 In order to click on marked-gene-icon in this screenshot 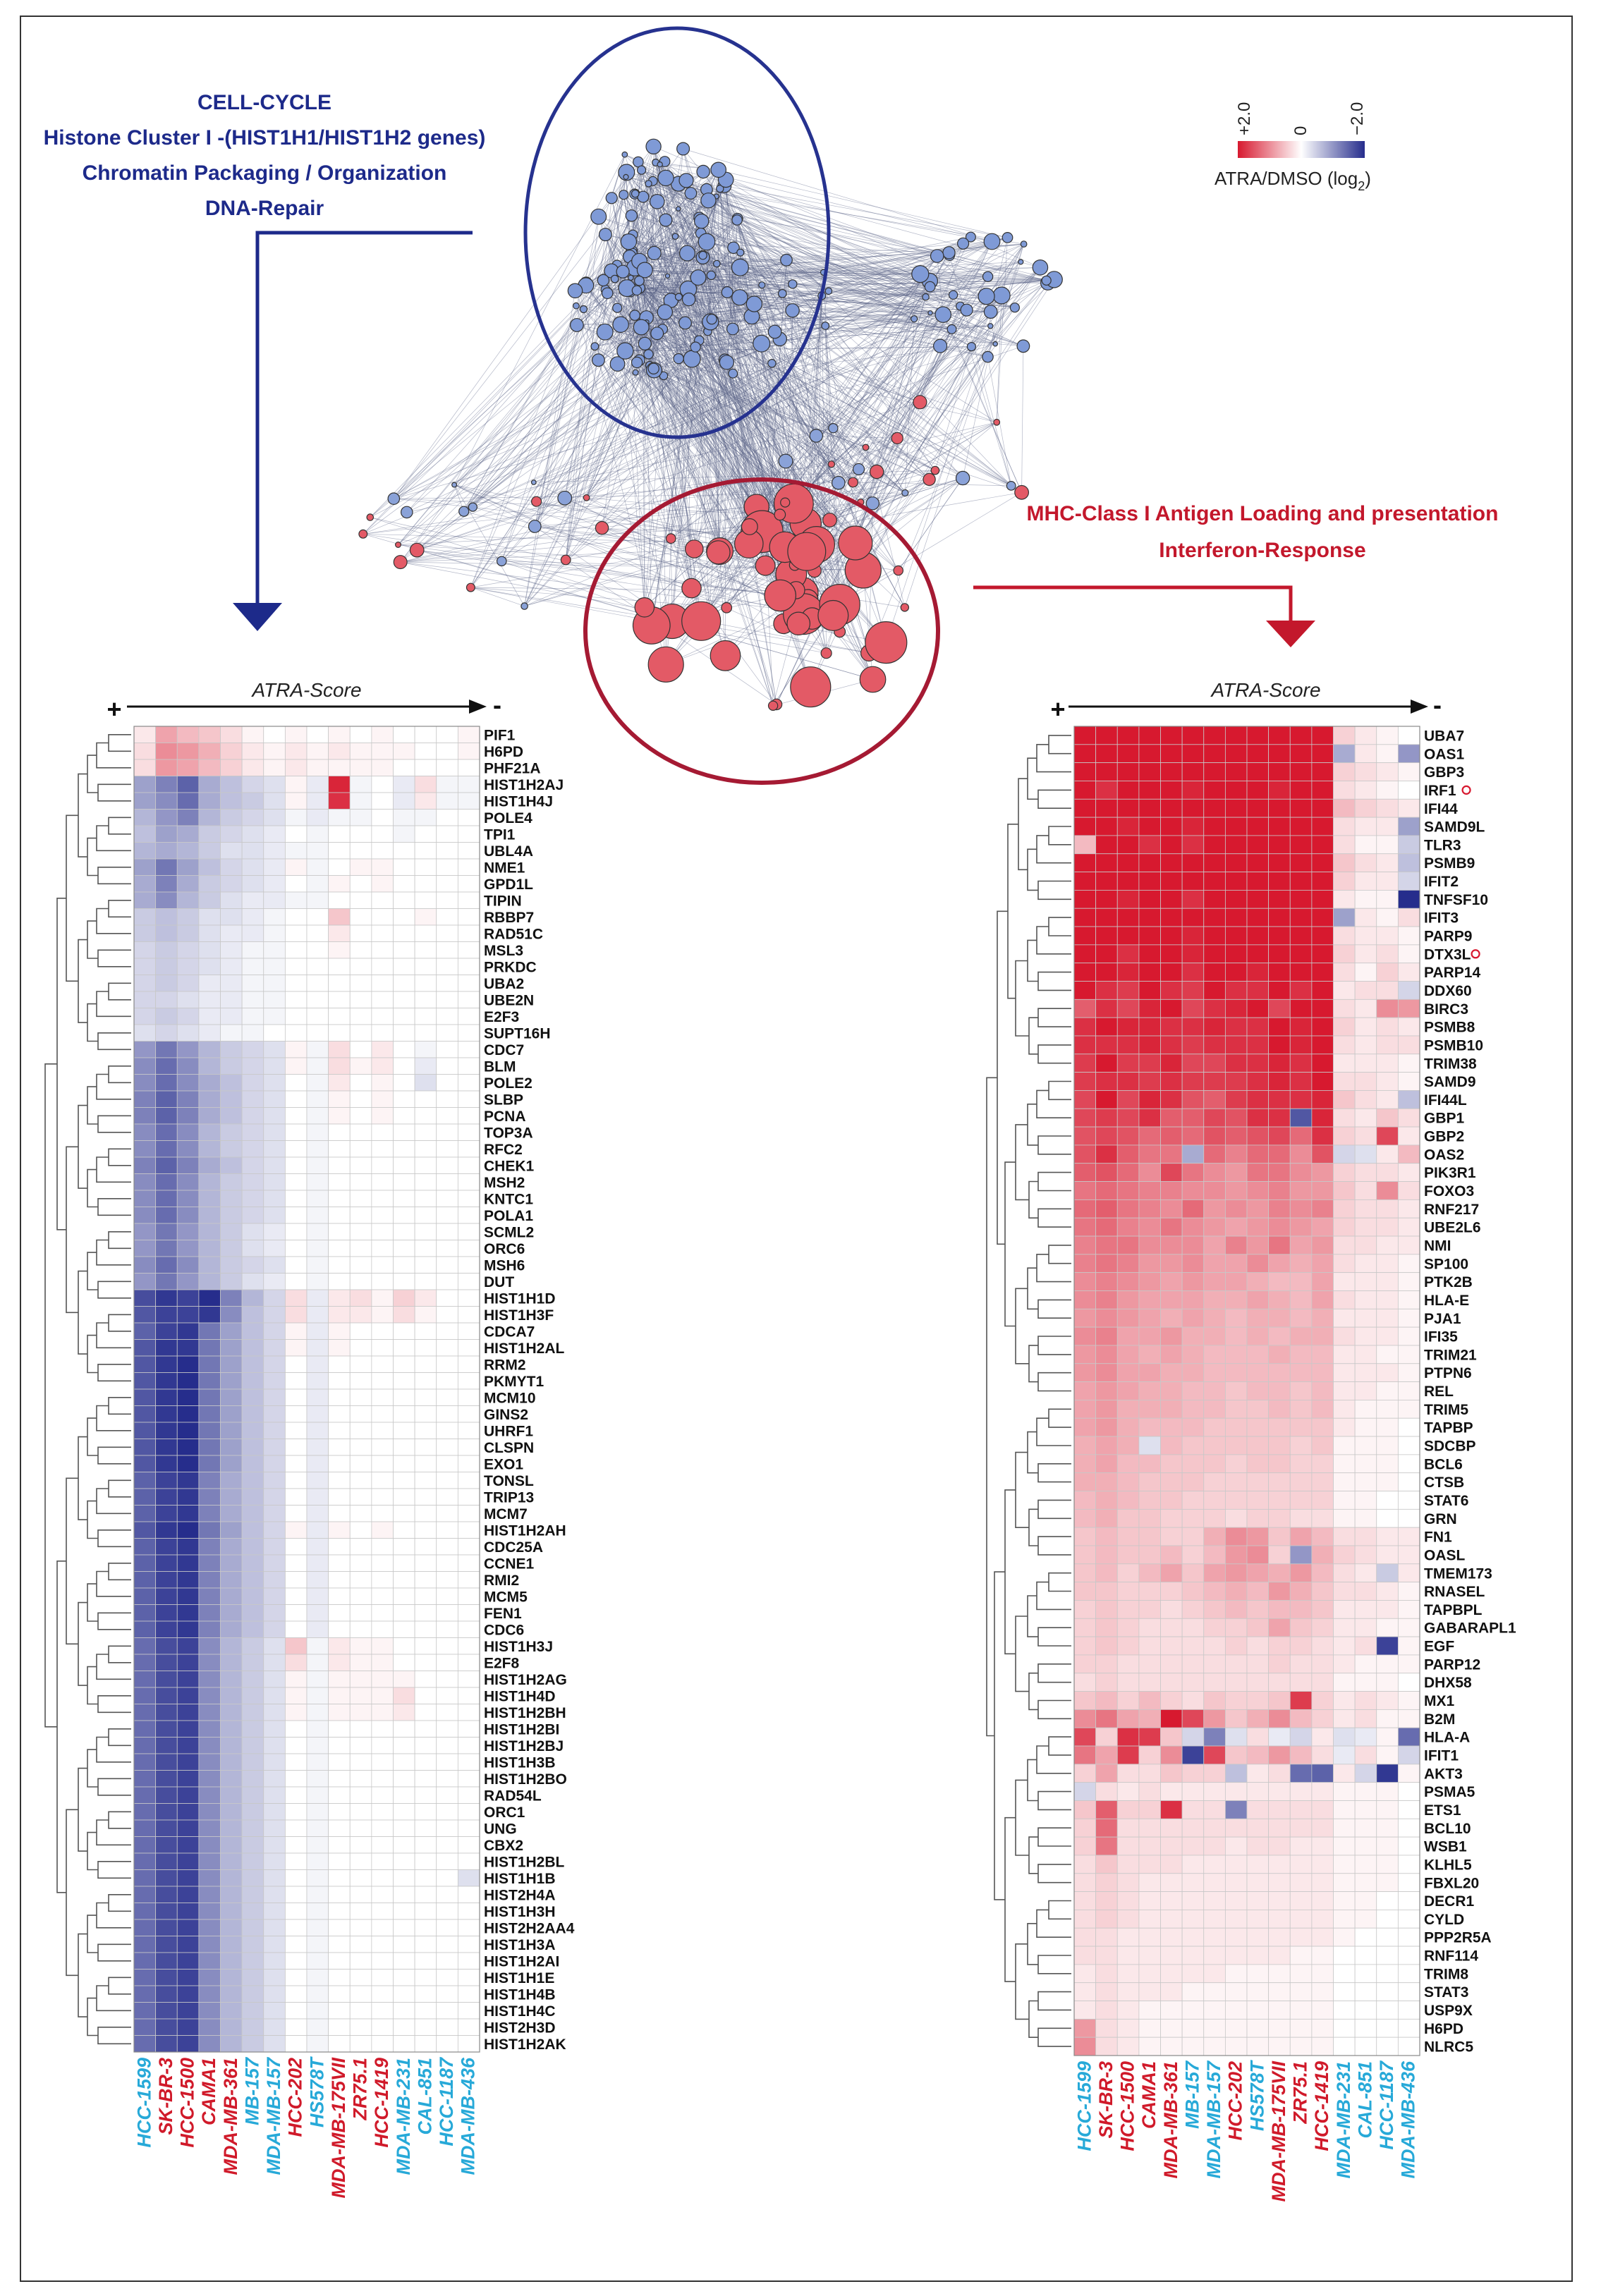, I will do `click(1475, 954)`.